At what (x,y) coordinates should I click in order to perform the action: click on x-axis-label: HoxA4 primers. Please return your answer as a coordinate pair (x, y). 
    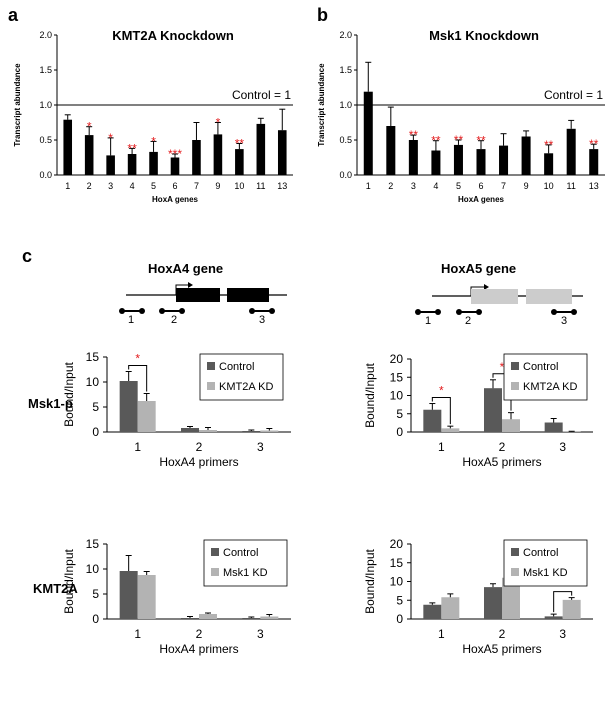
    Looking at the image, I should click on (198, 462).